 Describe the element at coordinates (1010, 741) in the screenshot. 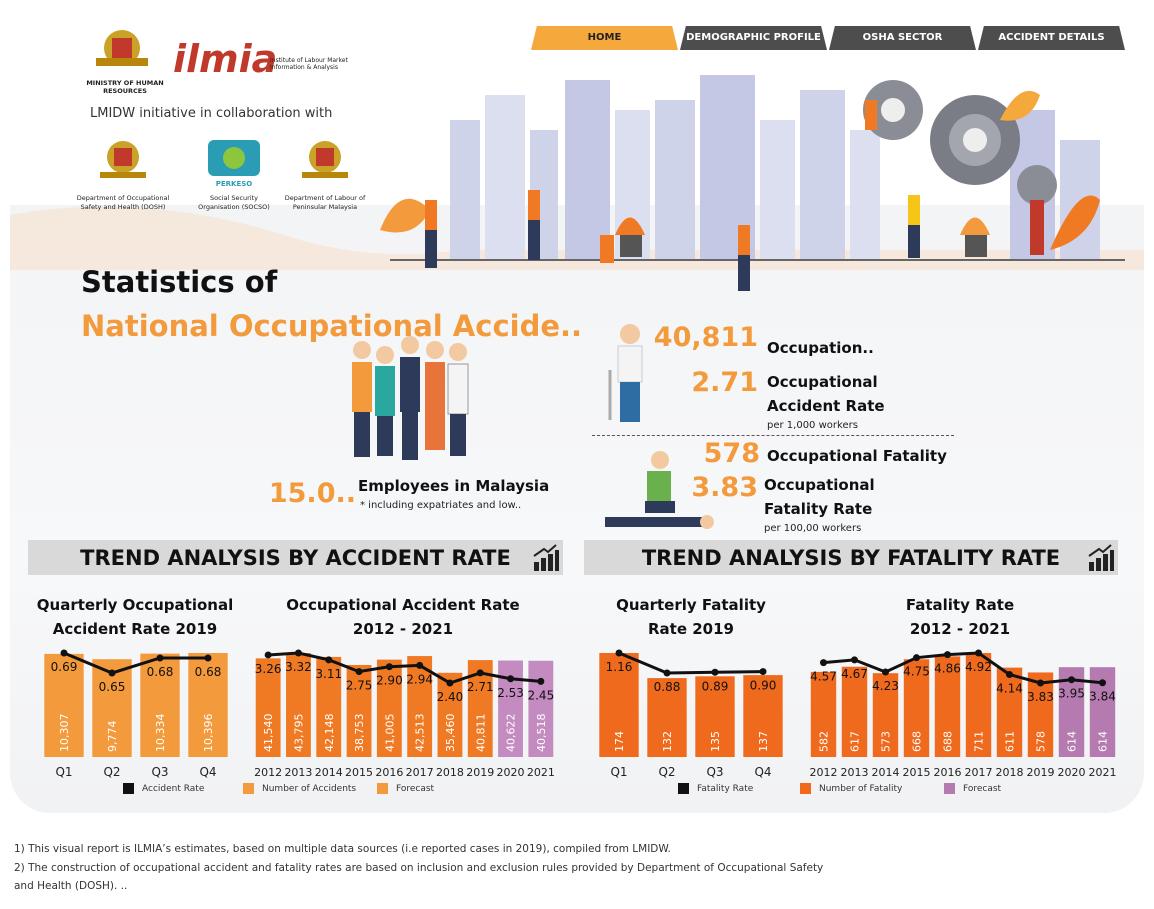

I see `bar-value-label: 611` at that location.